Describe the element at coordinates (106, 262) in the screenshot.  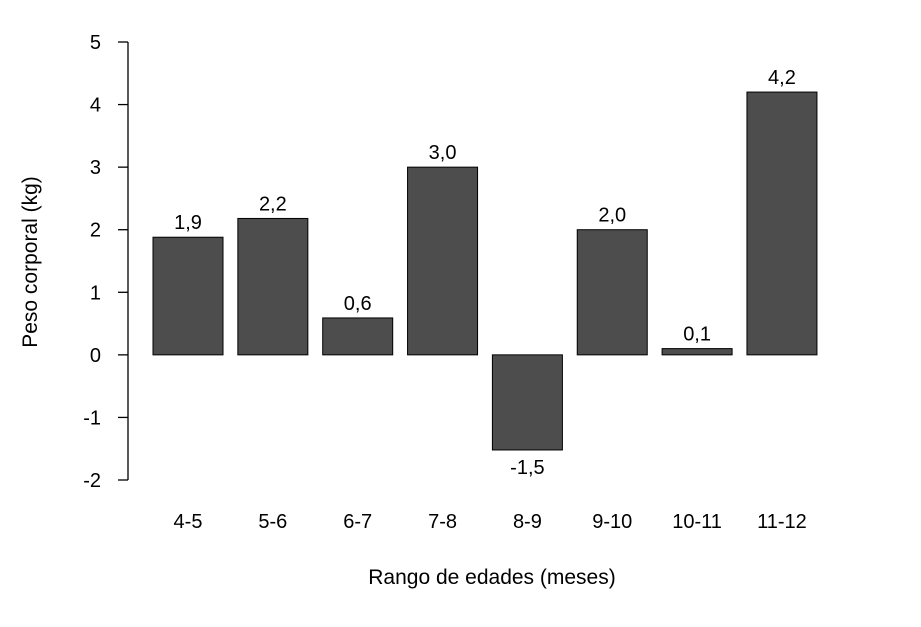
I see `y-axis: -2 -1 0 1 2 3 4 5` at that location.